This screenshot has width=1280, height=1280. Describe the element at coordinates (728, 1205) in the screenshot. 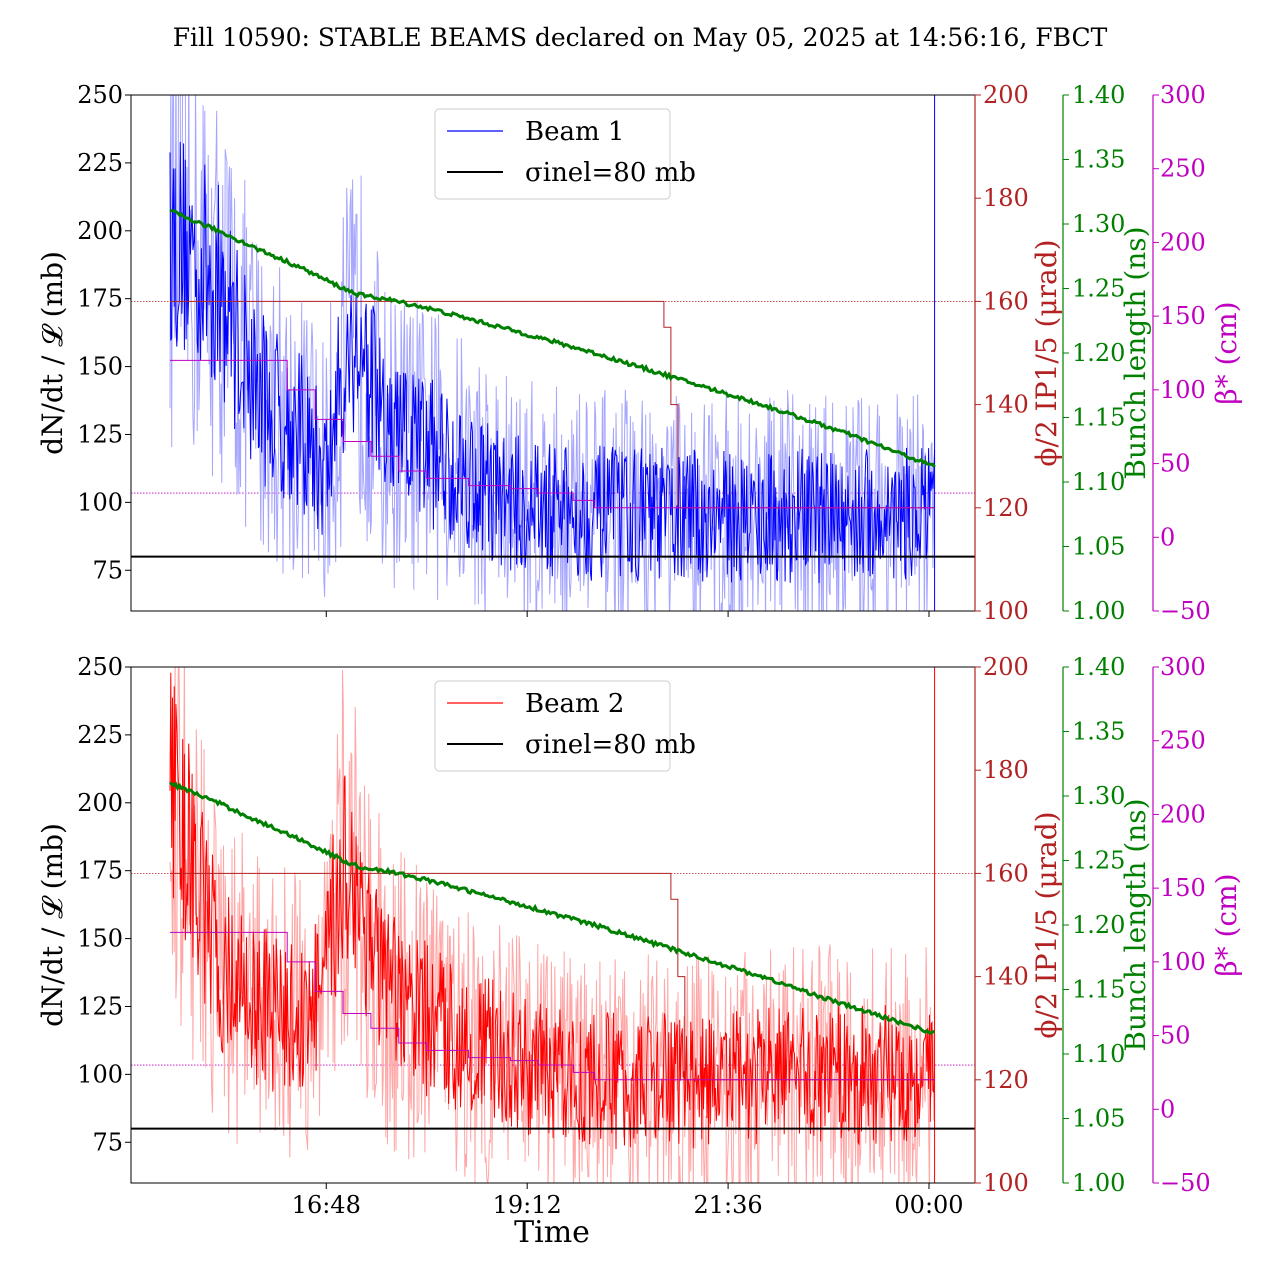

I see `x-tick-label: 21:36` at that location.